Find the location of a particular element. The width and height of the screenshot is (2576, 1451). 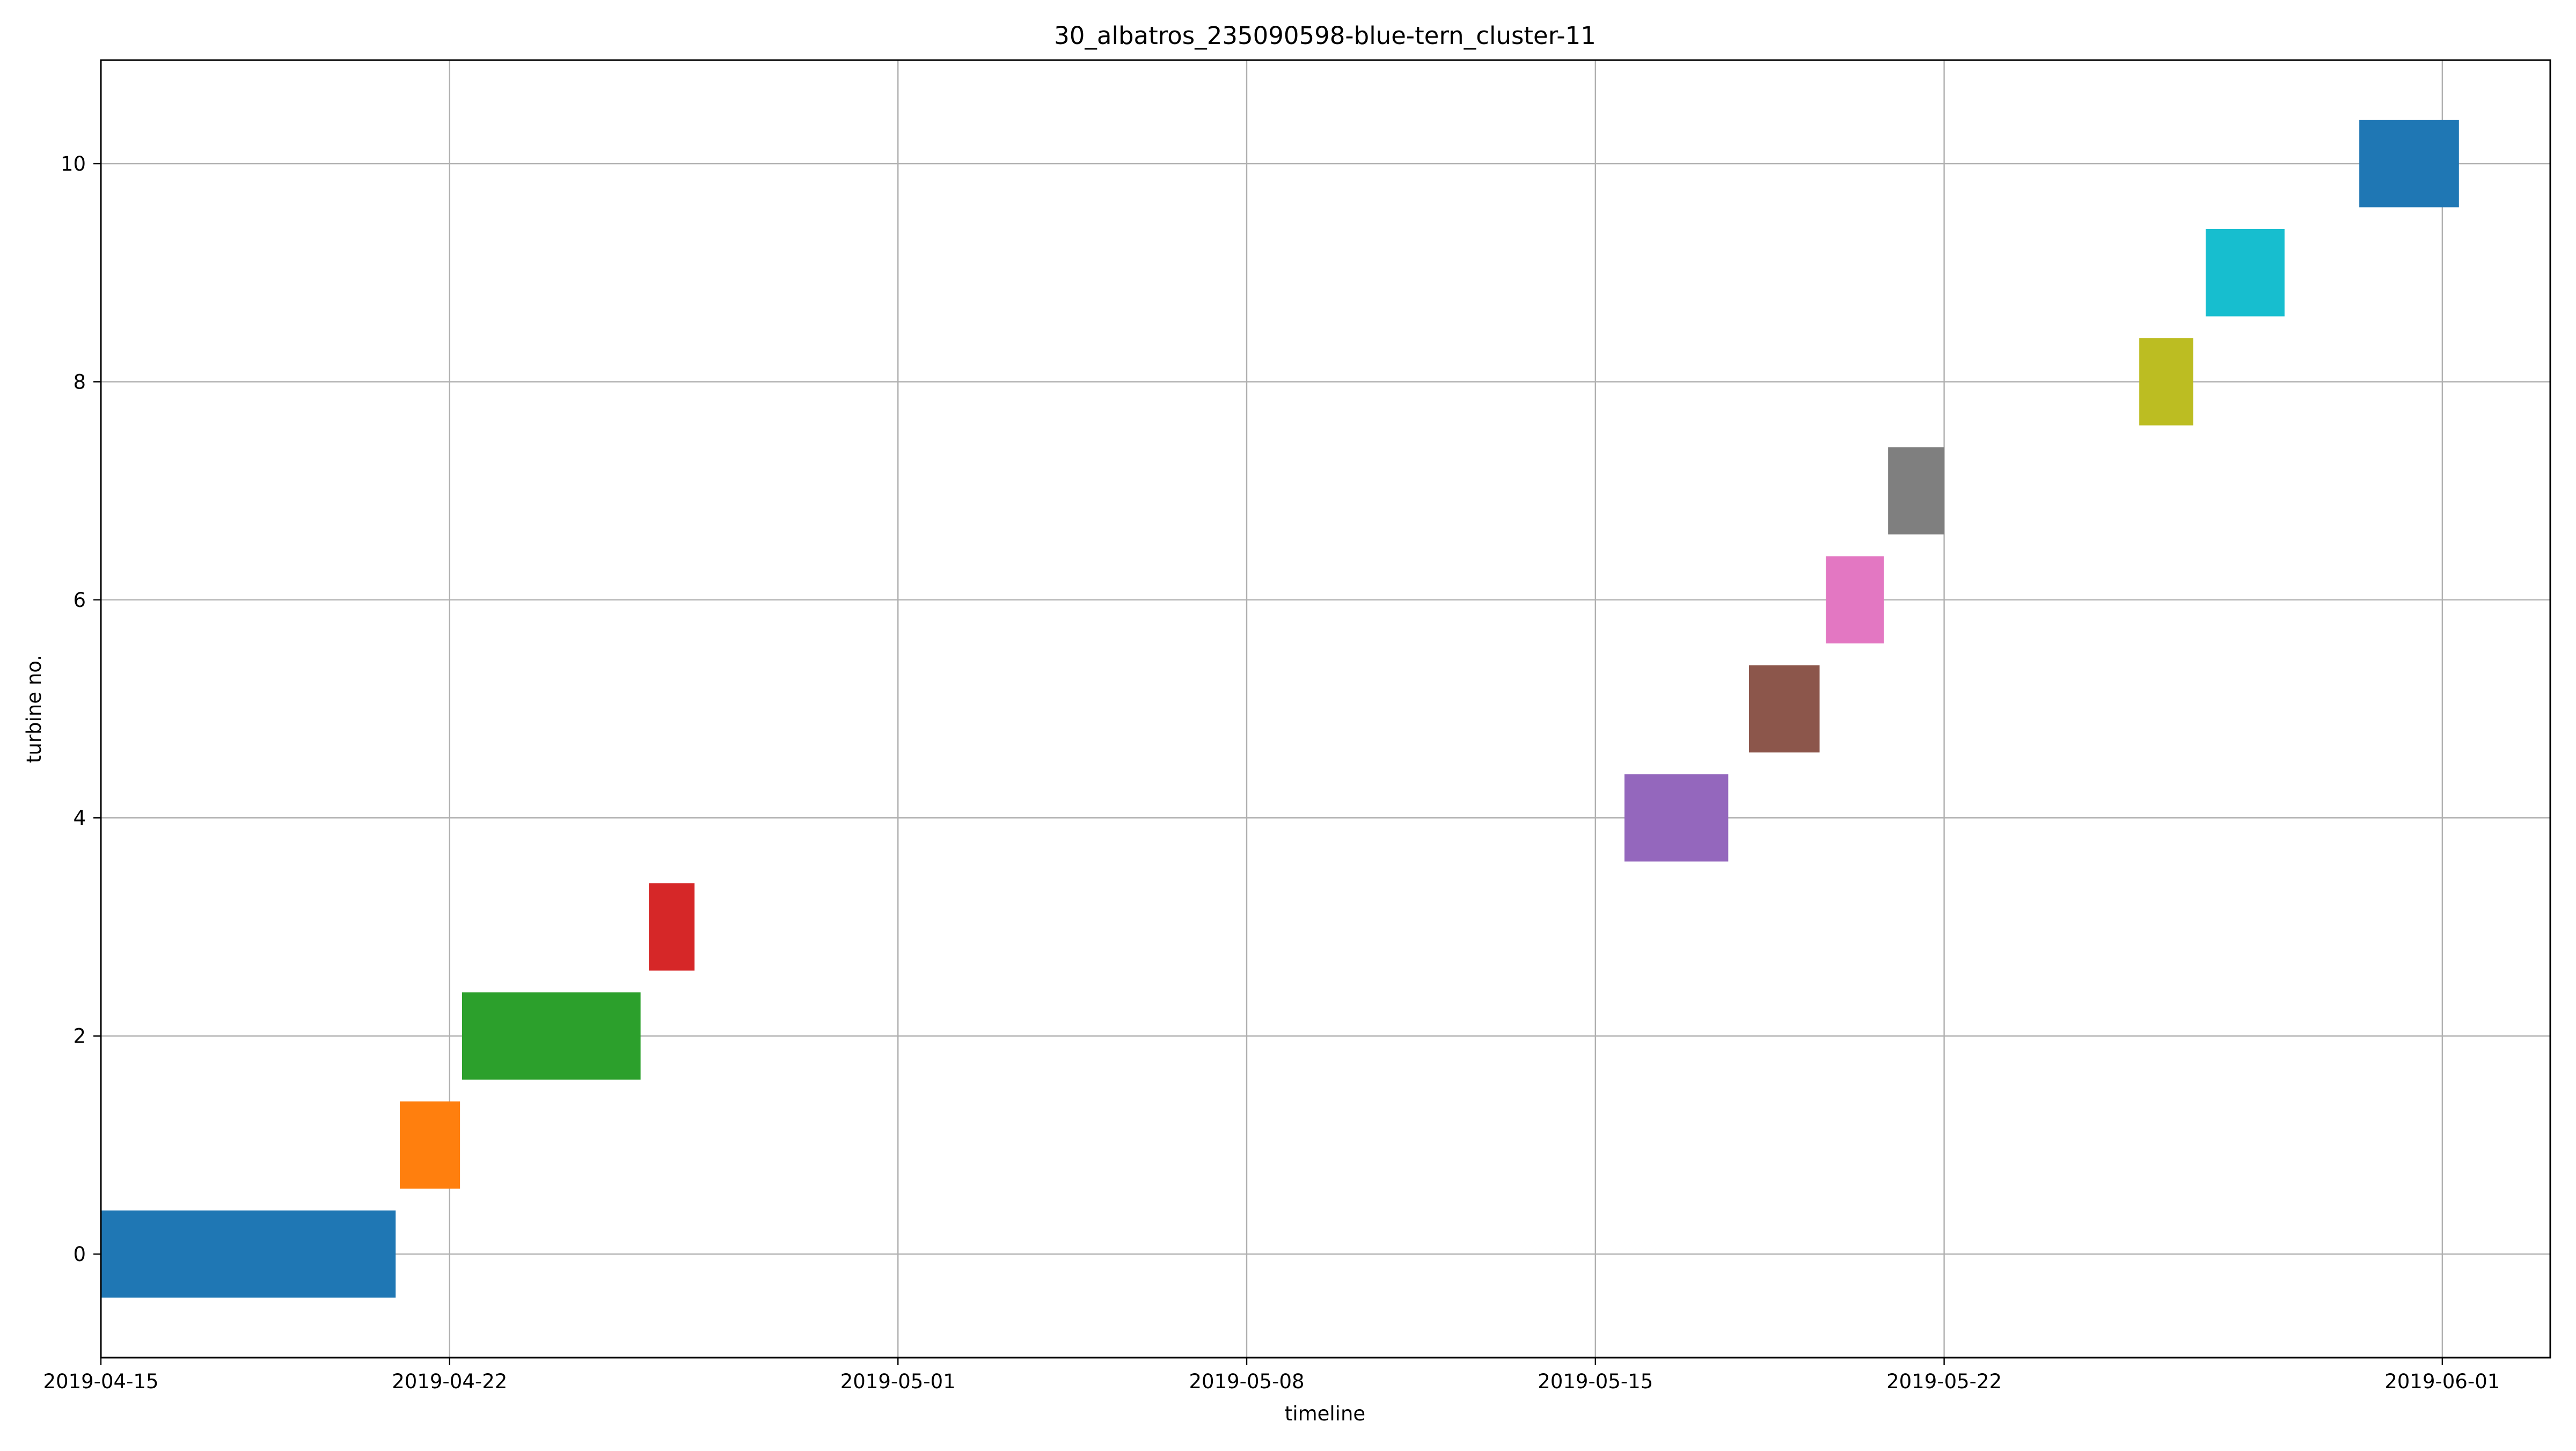

x-tick-label: 2019-04-15 is located at coordinates (100, 1381).